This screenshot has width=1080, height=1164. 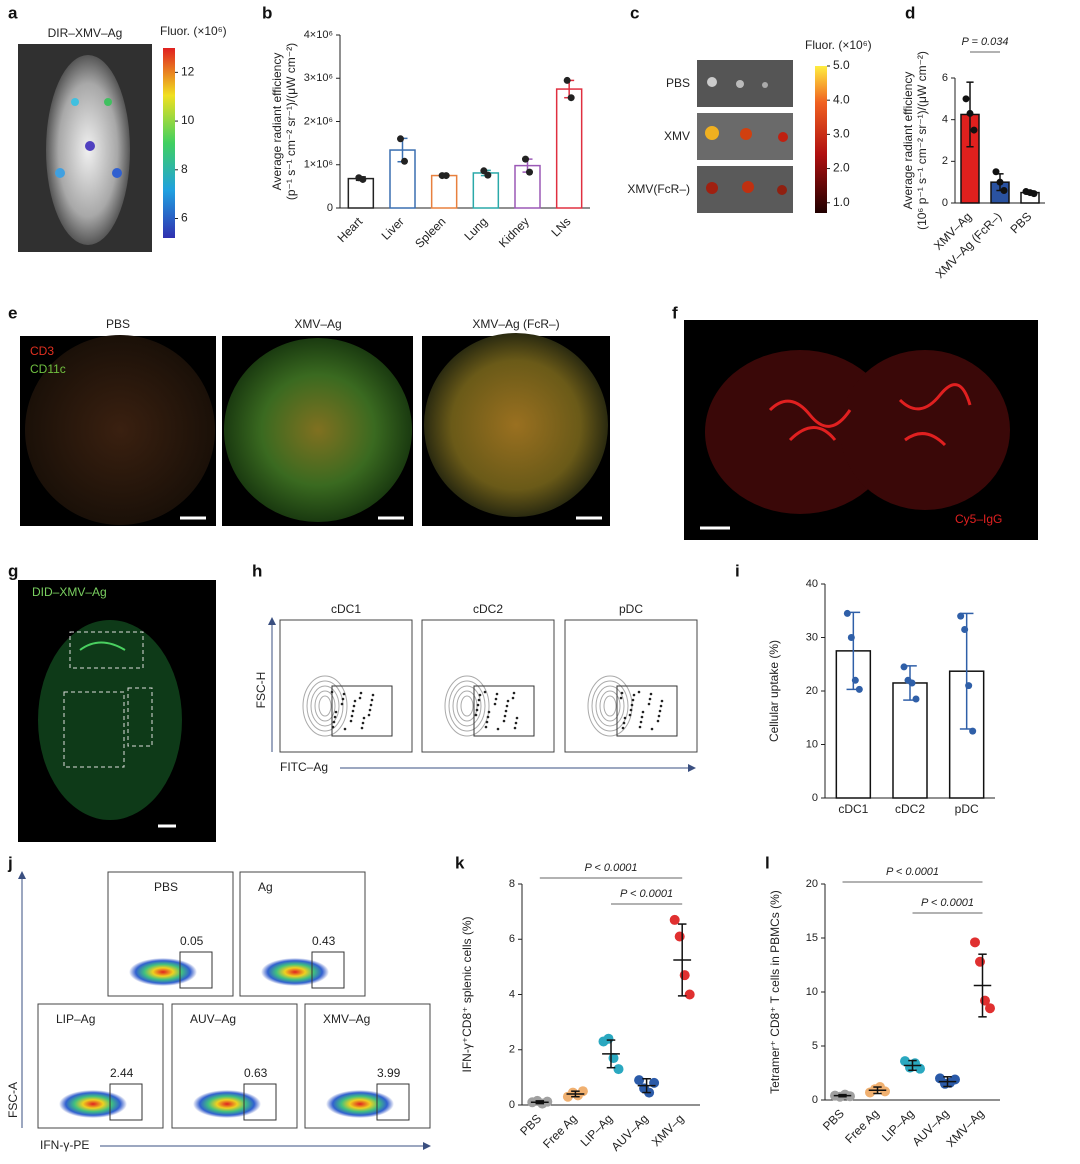 What do you see at coordinates (188, 72) in the screenshot?
I see `colorbar-tick-label: 12` at bounding box center [188, 72].